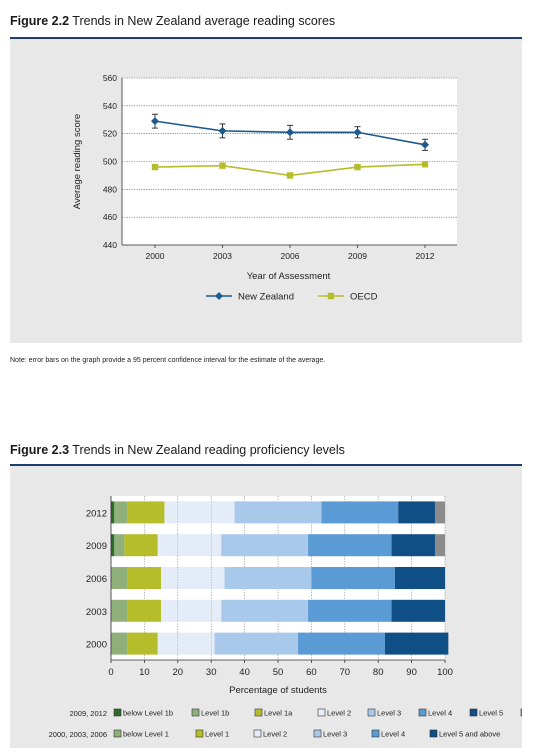 The height and width of the screenshot is (755, 534). What do you see at coordinates (178, 672) in the screenshot?
I see `x-tick-label-20: 20` at bounding box center [178, 672].